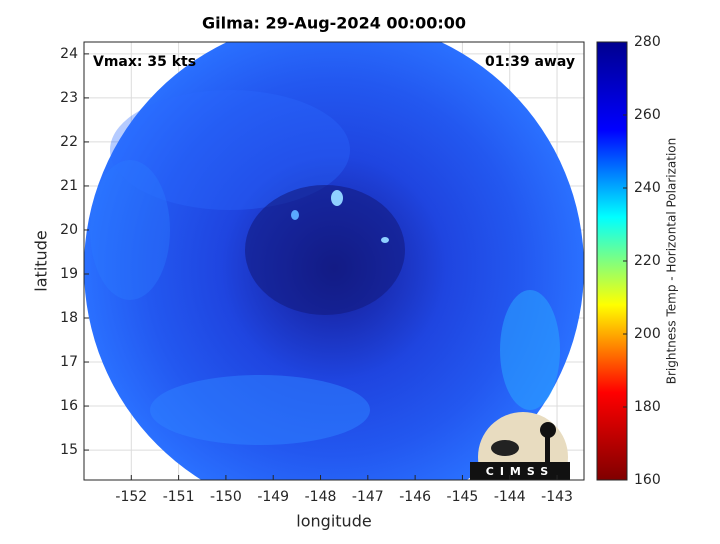  I want to click on y-tick-label: 17, so click(69, 362).